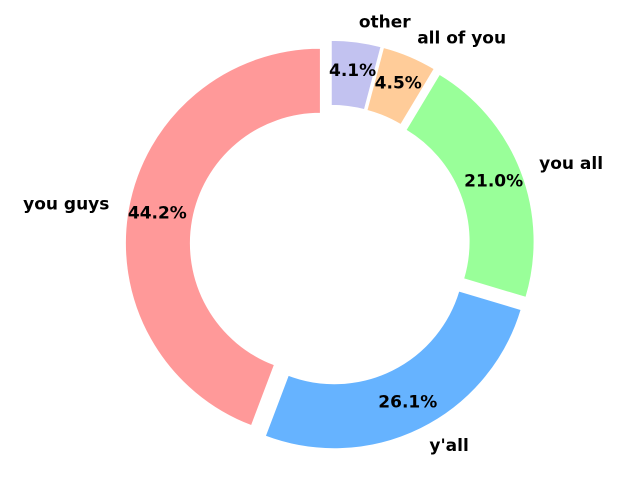 The height and width of the screenshot is (480, 640). Describe the element at coordinates (448, 446) in the screenshot. I see `slice-label: y'all` at that location.